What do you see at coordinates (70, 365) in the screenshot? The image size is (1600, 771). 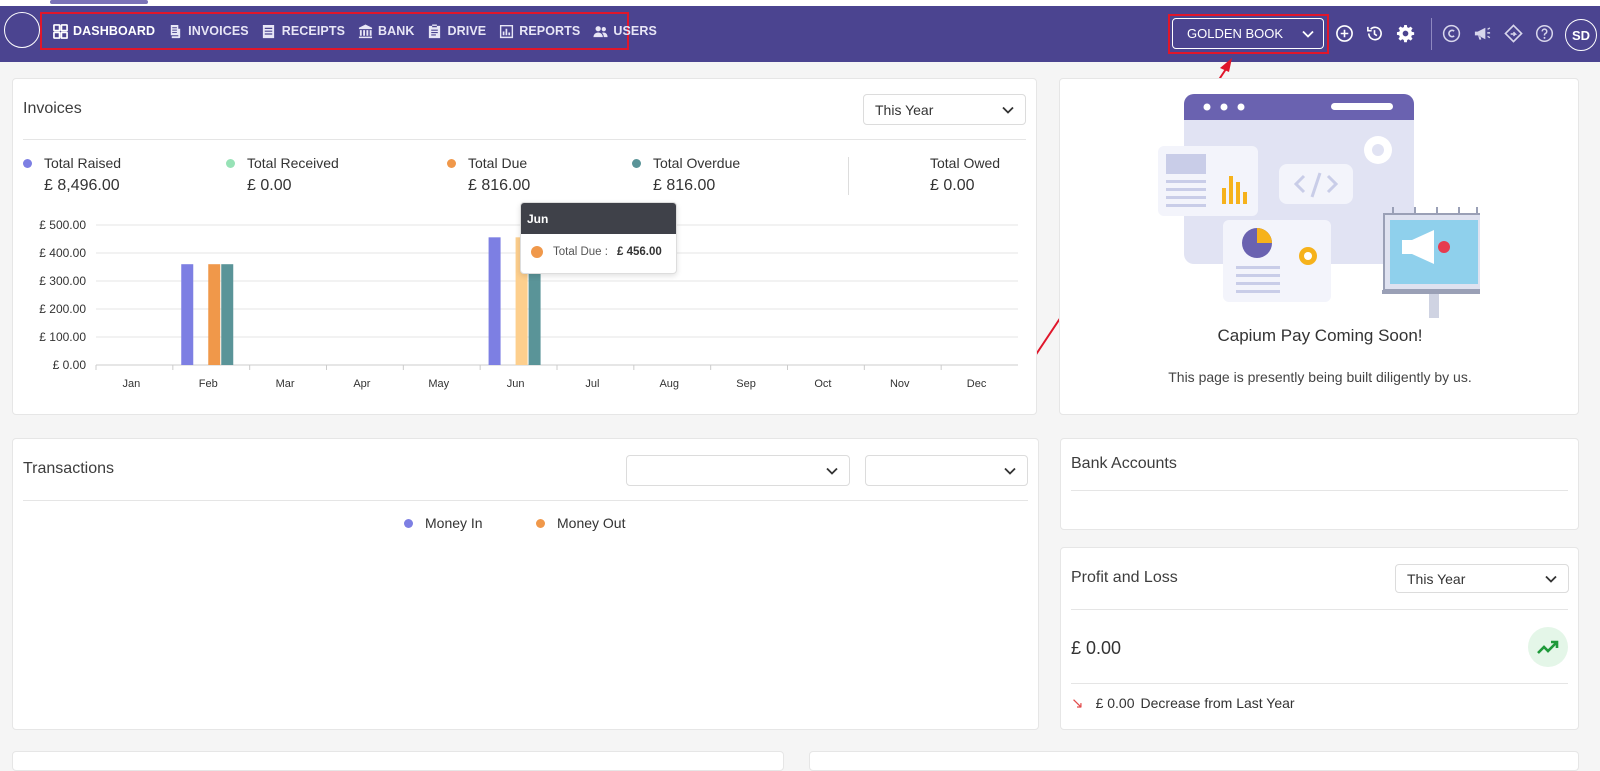 I see `y-tick-label: £ 0.00` at bounding box center [70, 365].